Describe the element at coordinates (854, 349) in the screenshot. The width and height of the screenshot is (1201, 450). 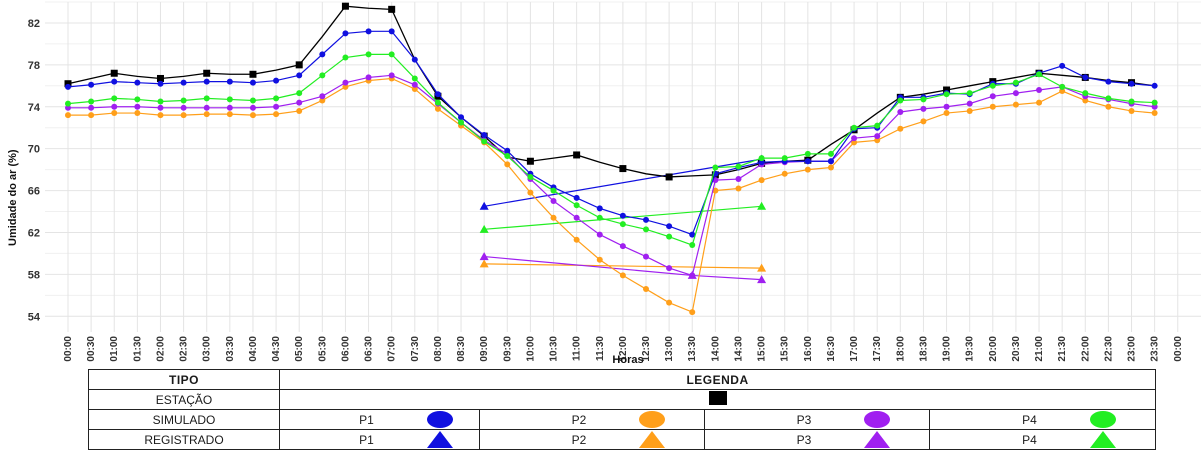
I see `x-tick-label: 17:00` at that location.